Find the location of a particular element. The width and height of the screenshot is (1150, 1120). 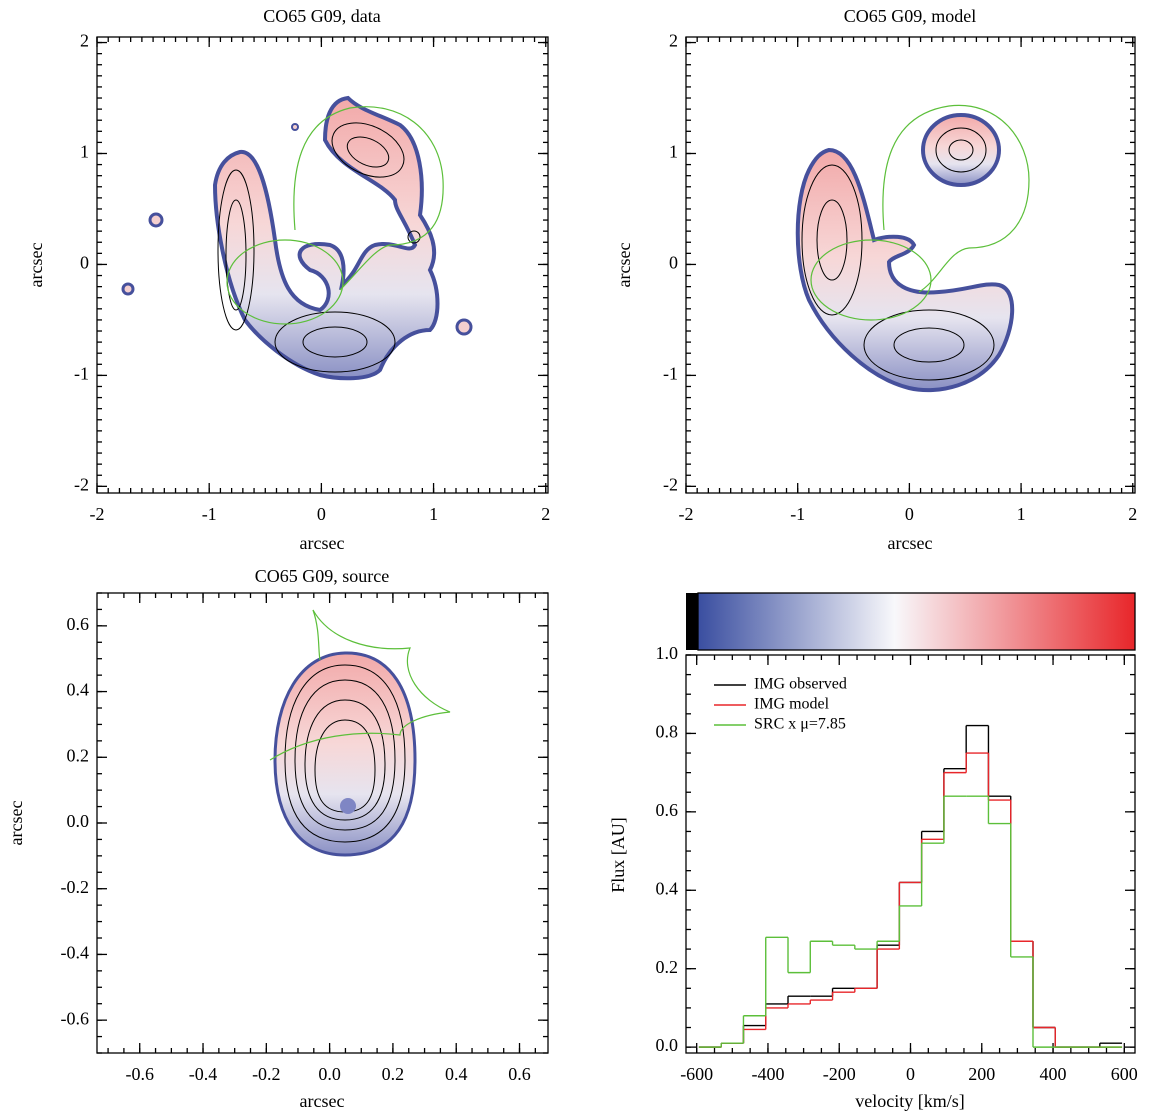

y-tick-label: -0.2 is located at coordinates (75, 887).